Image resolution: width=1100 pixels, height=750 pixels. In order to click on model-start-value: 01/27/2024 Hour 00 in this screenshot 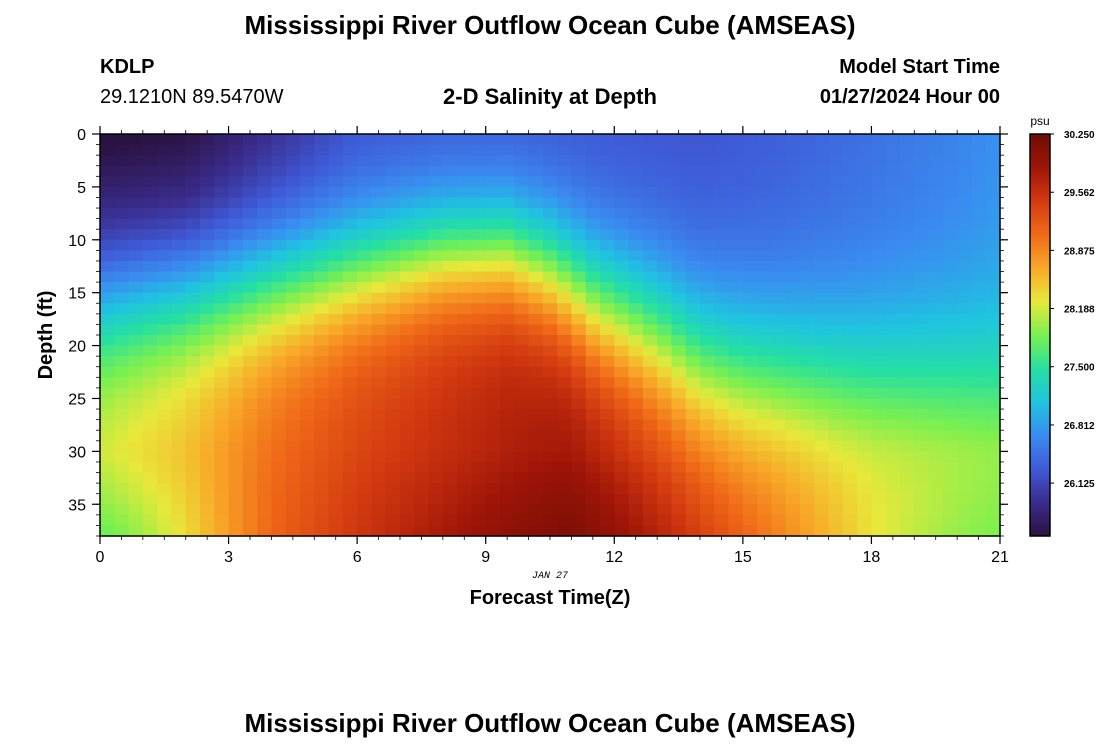, I will do `click(909, 97)`.